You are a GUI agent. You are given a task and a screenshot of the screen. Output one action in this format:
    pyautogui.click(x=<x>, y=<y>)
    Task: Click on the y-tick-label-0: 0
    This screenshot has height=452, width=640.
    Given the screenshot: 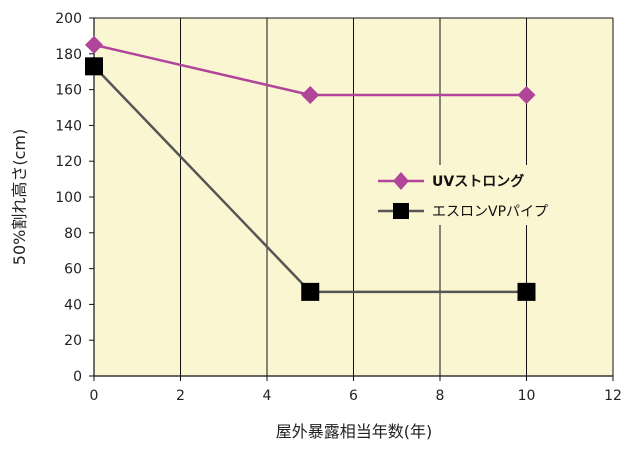 What is the action you would take?
    pyautogui.click(x=77, y=377)
    